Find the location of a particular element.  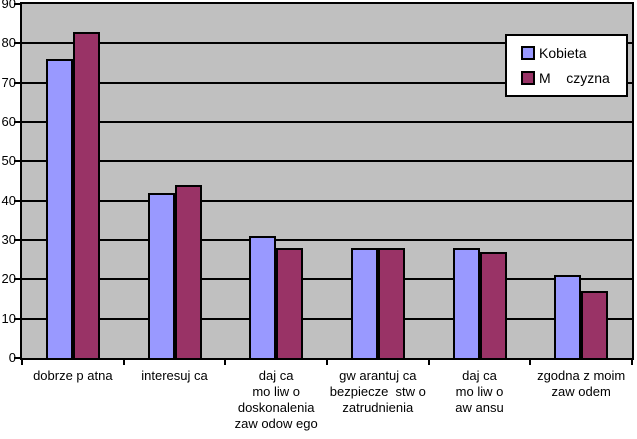

category-label-line: doskonalenia is located at coordinates (276, 407).